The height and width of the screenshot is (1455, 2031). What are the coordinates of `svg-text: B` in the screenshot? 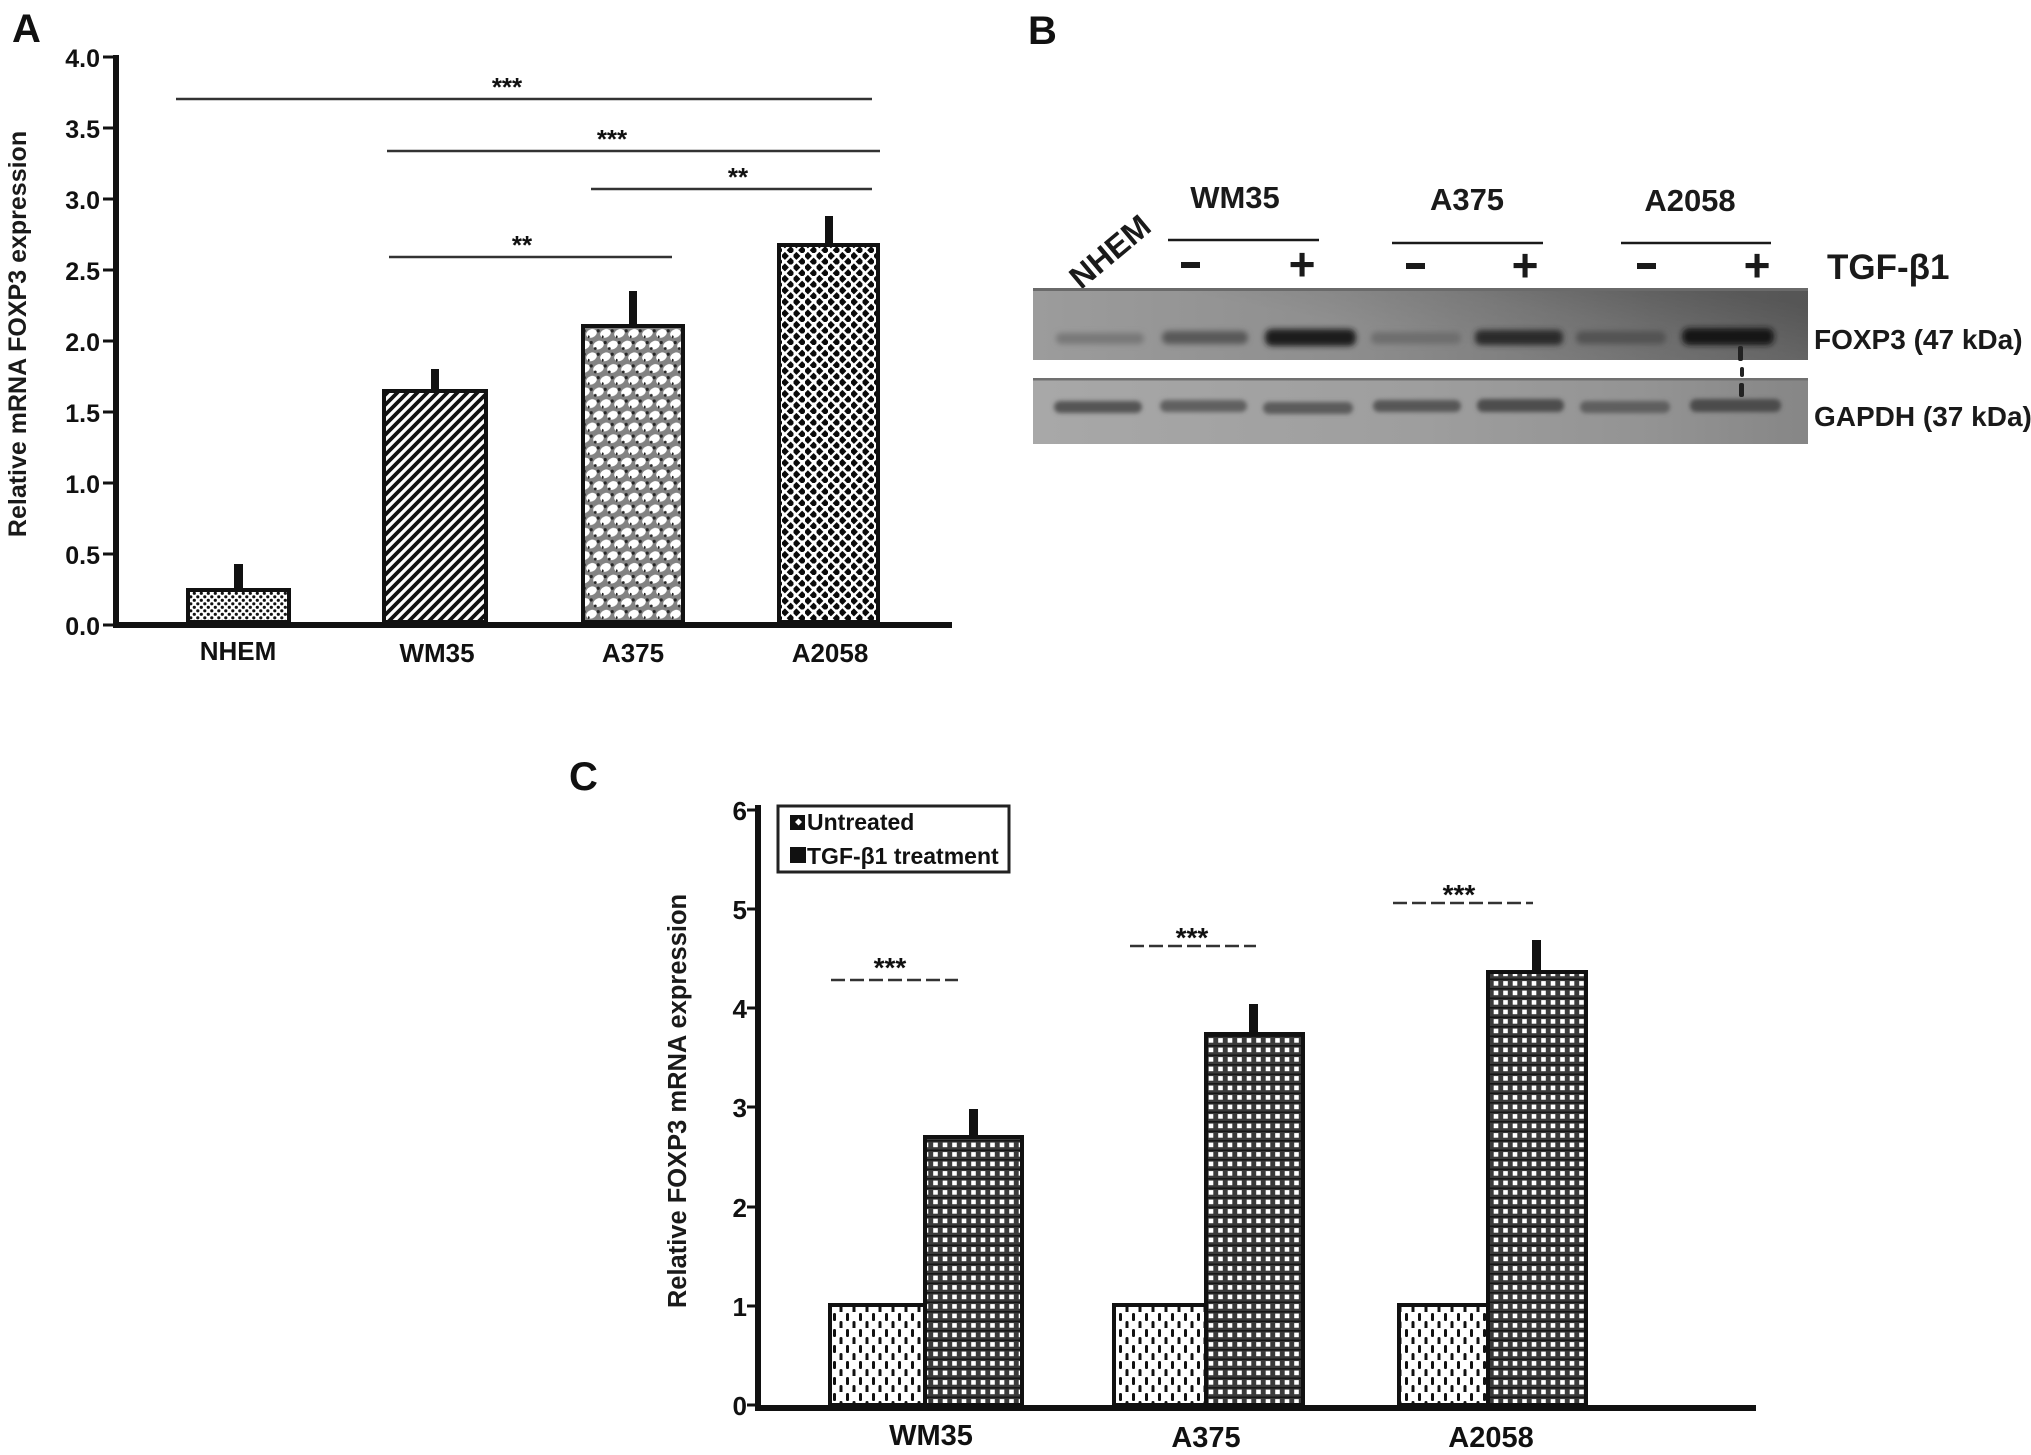 It's located at (1042, 31).